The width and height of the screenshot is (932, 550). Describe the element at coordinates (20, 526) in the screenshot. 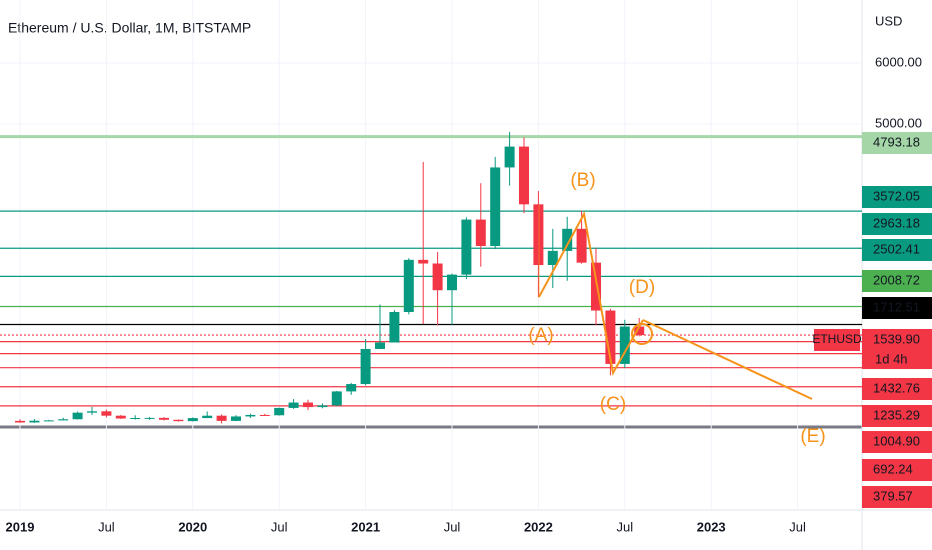

I see `x-tick-label: 2019` at that location.